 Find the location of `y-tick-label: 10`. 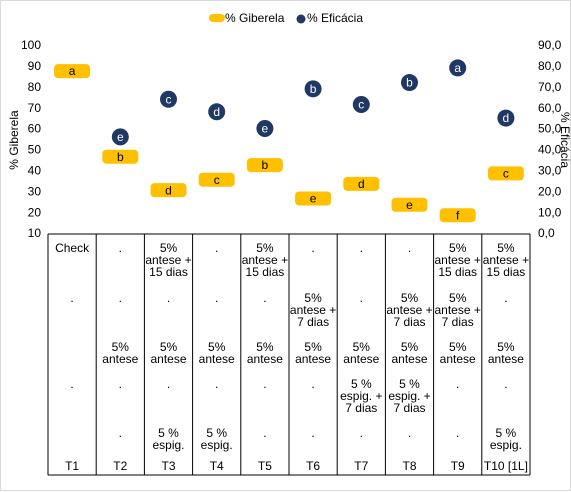

y-tick-label: 10 is located at coordinates (35, 233).